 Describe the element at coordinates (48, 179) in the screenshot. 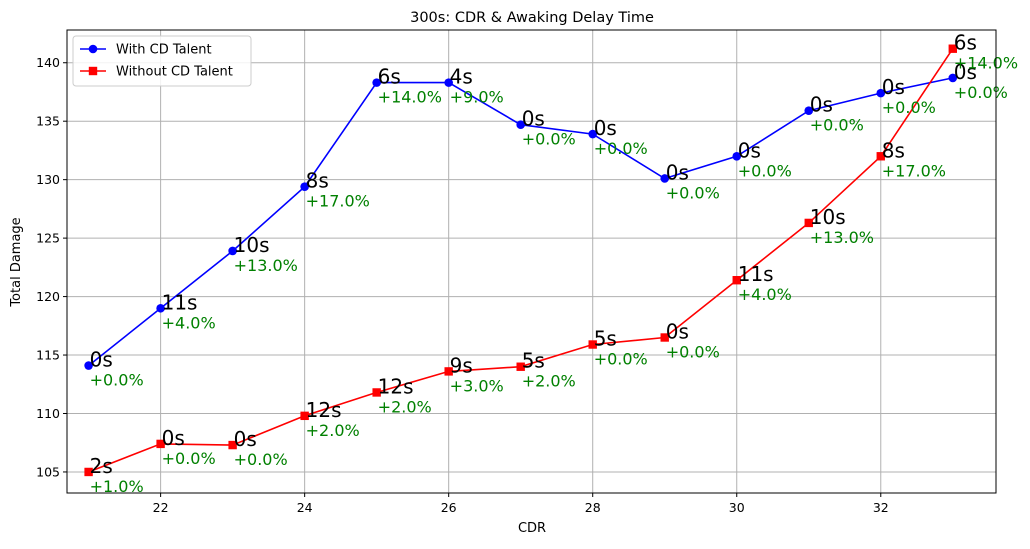

I see `y-tick-label: 130` at that location.